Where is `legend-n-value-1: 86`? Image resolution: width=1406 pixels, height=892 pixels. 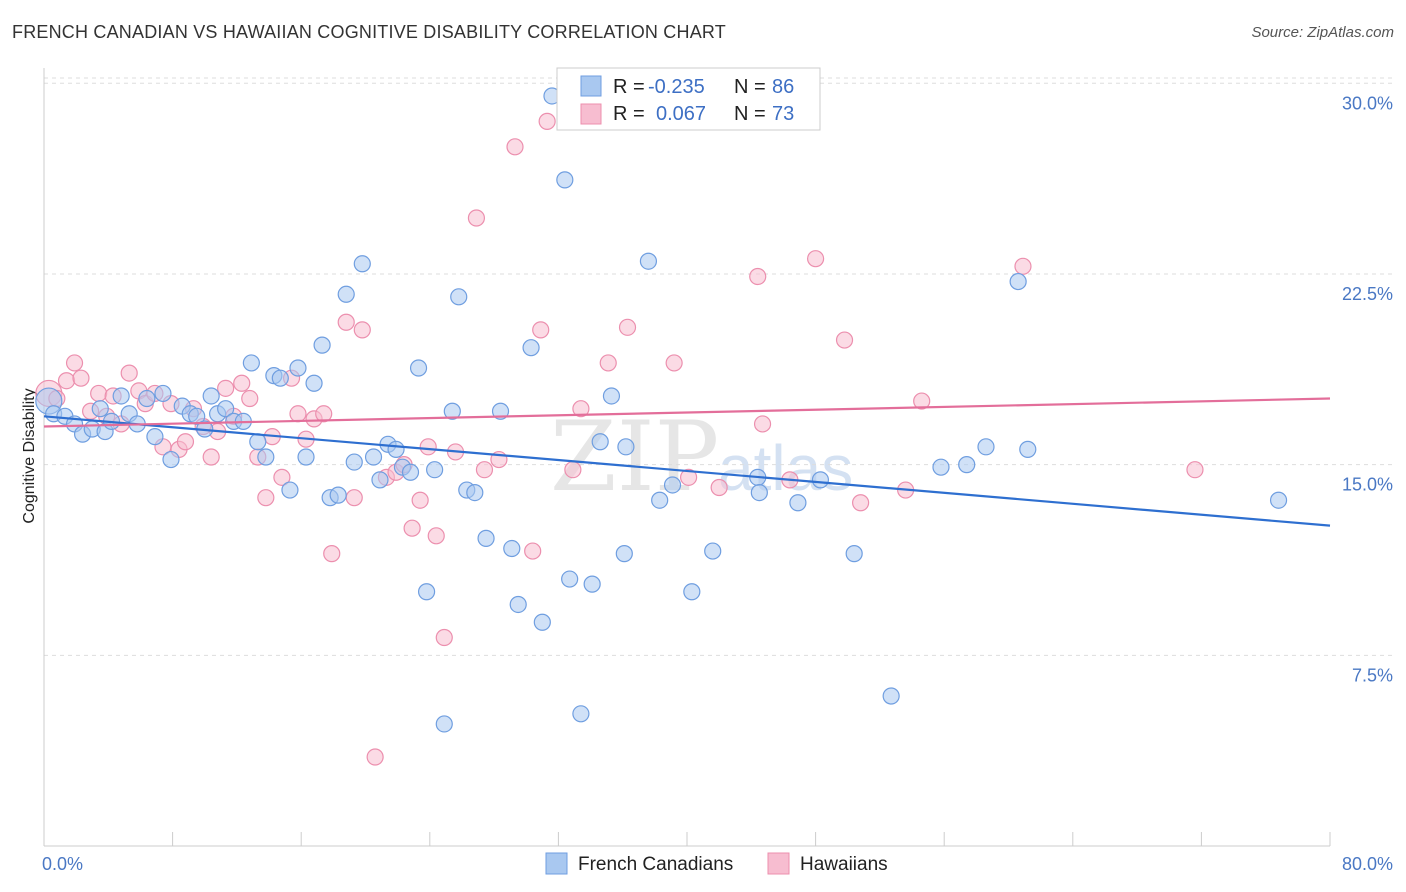
legend-n-value-1: 86 is located at coordinates (783, 87).